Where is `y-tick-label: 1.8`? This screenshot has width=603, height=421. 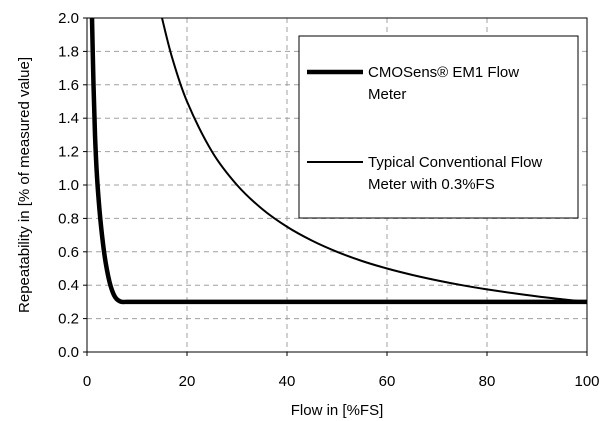 y-tick-label: 1.8 is located at coordinates (68, 51).